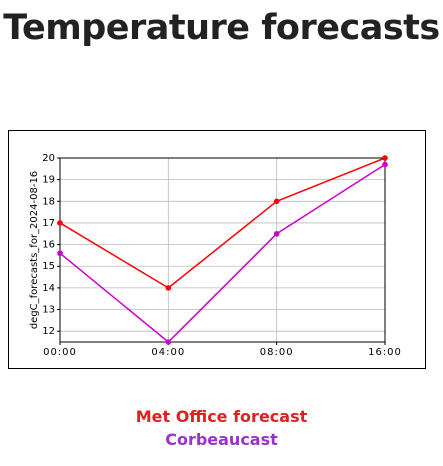 The height and width of the screenshot is (466, 443). I want to click on y-tick-label: 15, so click(48, 266).